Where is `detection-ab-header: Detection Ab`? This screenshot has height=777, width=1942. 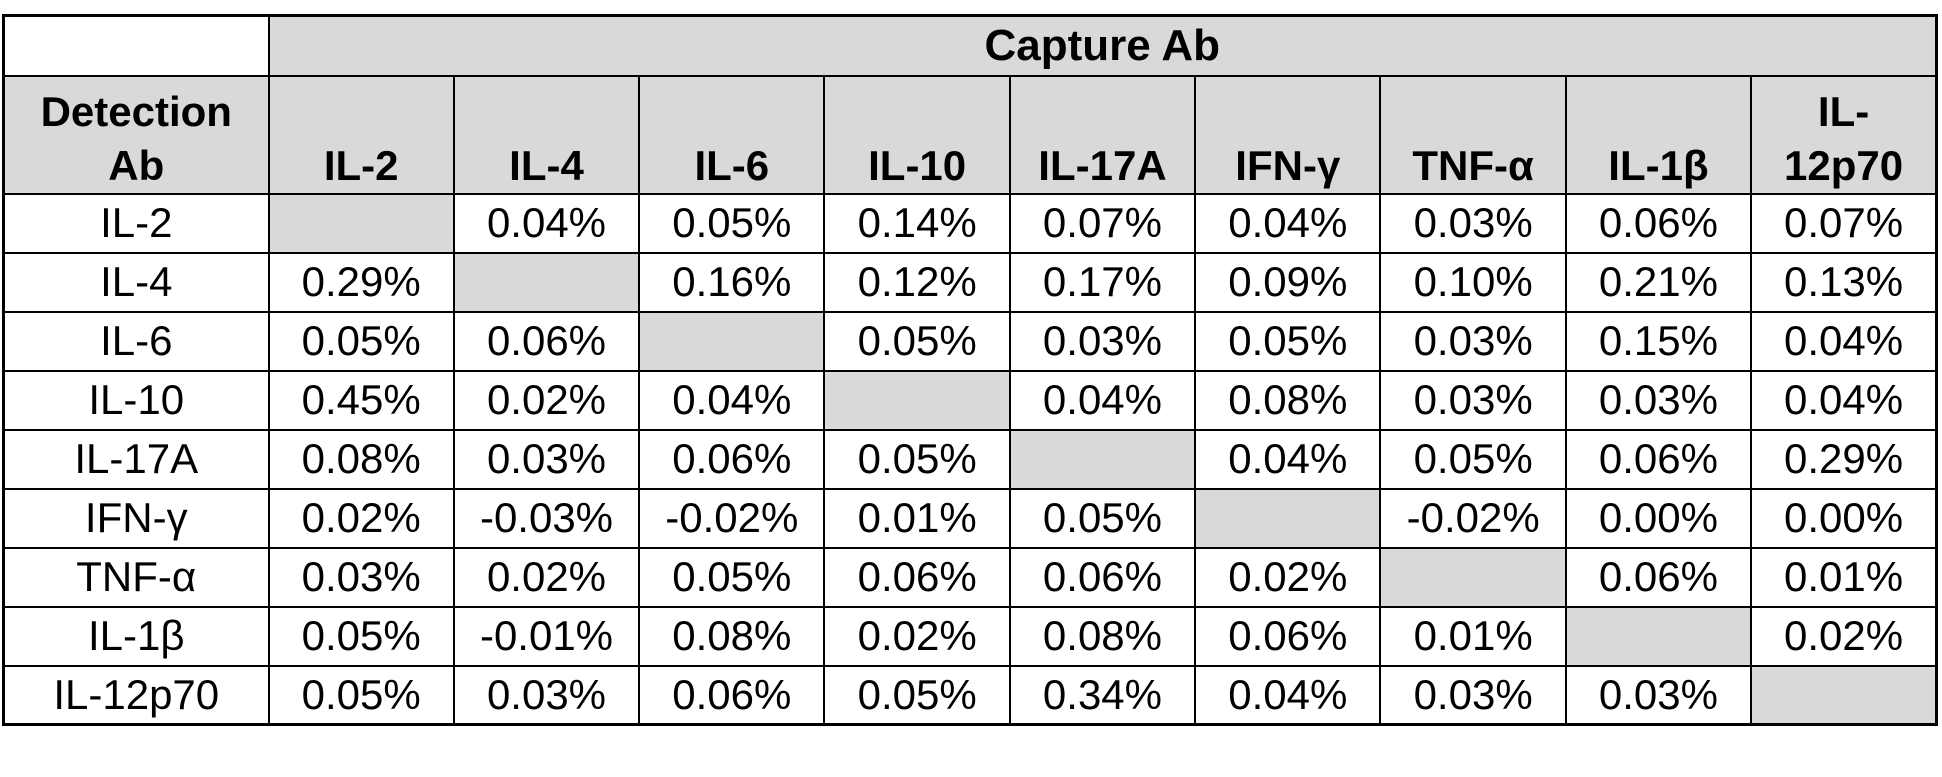 detection-ab-header: Detection Ab is located at coordinates (136, 134).